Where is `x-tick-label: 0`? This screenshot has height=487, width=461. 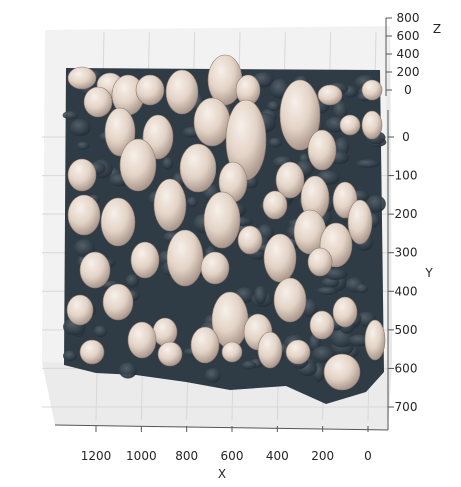
x-tick-label: 0 is located at coordinates (368, 456).